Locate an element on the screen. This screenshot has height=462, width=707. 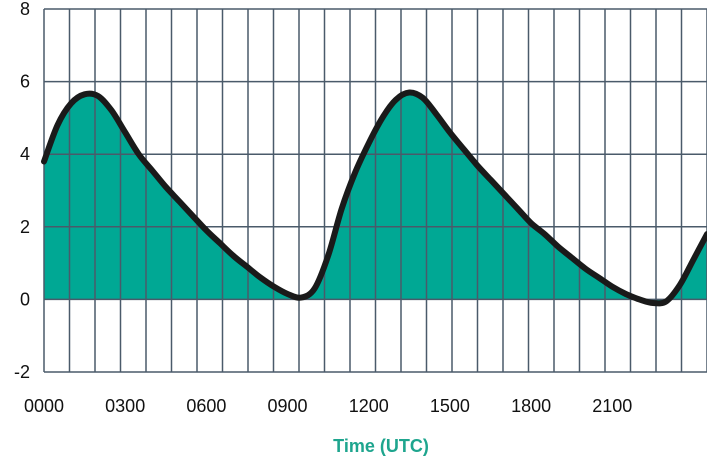
y-tick-label: 2 is located at coordinates (25, 227).